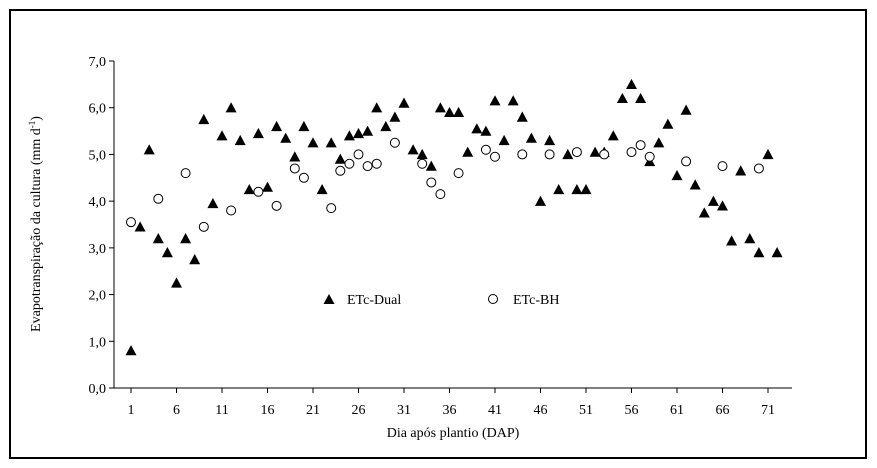 Image resolution: width=877 pixels, height=468 pixels. What do you see at coordinates (586, 410) in the screenshot?
I see `x-tick-label: 51` at bounding box center [586, 410].